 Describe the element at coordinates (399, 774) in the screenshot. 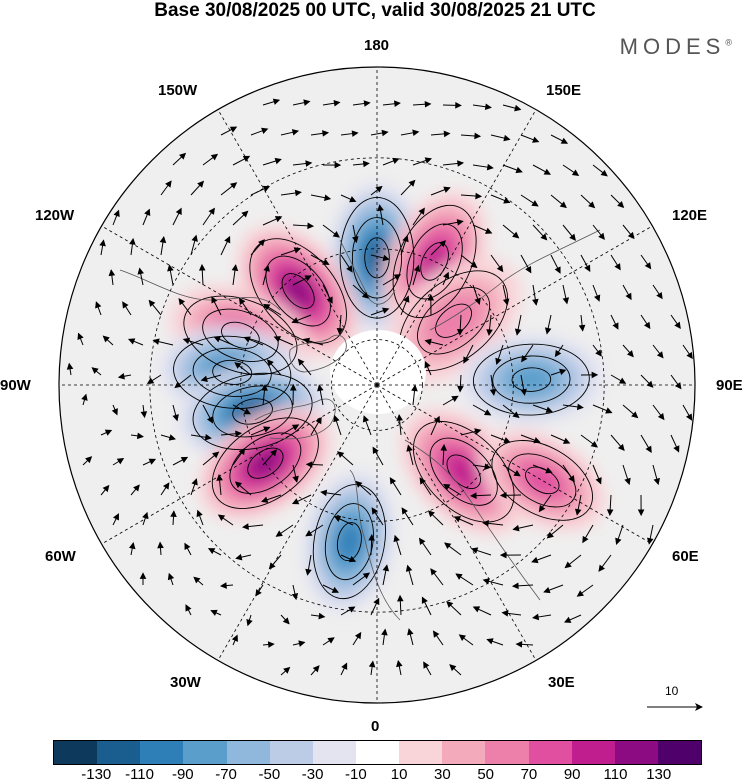

I see `colorbar-tick-label: 10` at that location.